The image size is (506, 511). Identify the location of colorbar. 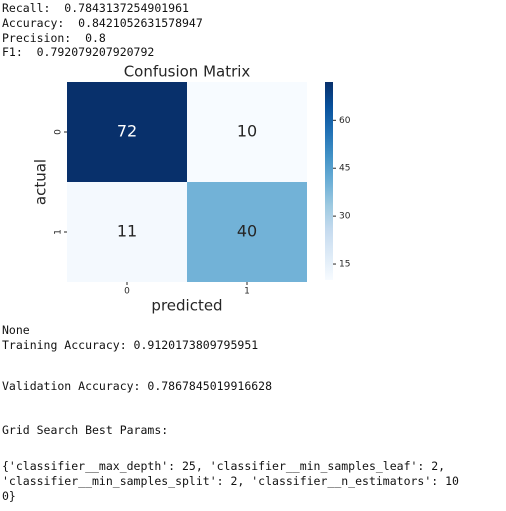
(329, 181).